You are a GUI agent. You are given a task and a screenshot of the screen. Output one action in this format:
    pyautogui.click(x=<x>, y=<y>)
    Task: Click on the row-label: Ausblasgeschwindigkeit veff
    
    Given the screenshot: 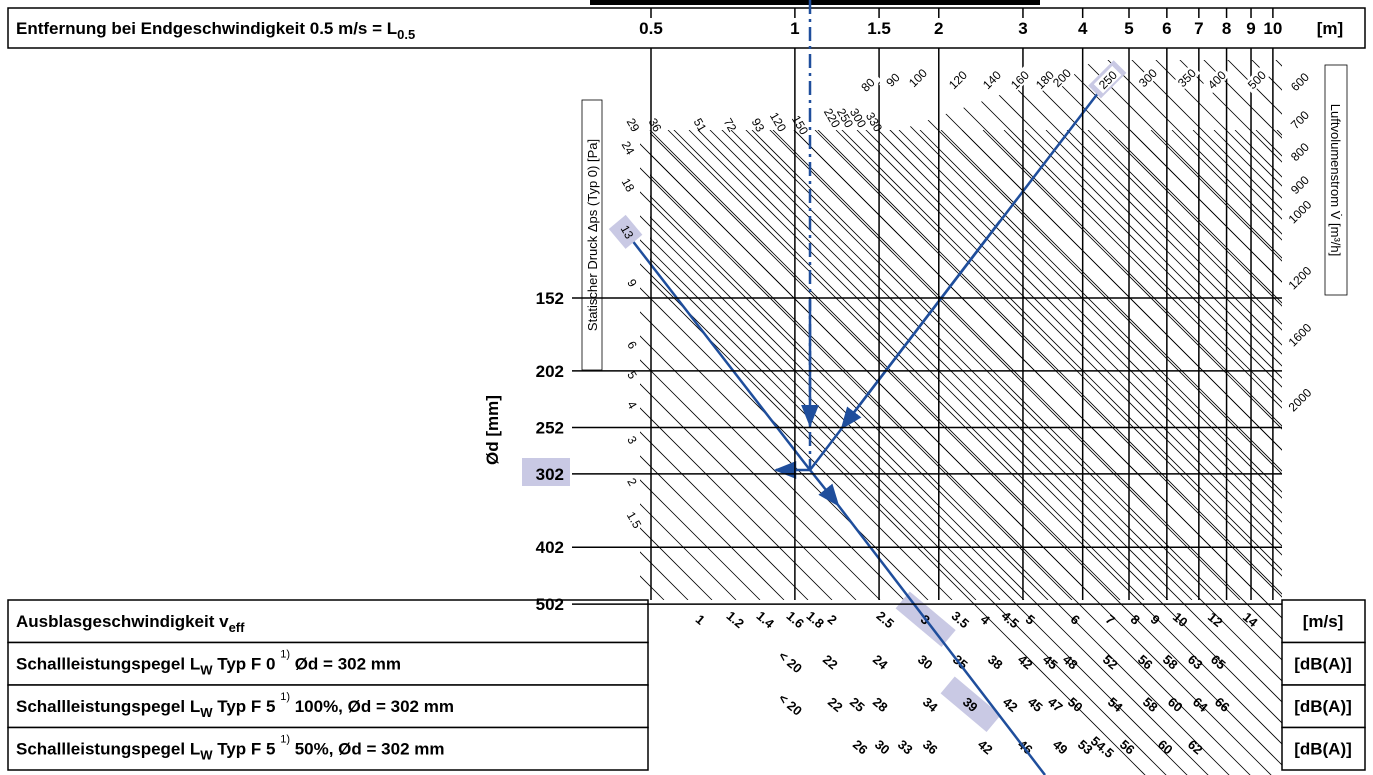 What is the action you would take?
    pyautogui.click(x=130, y=623)
    